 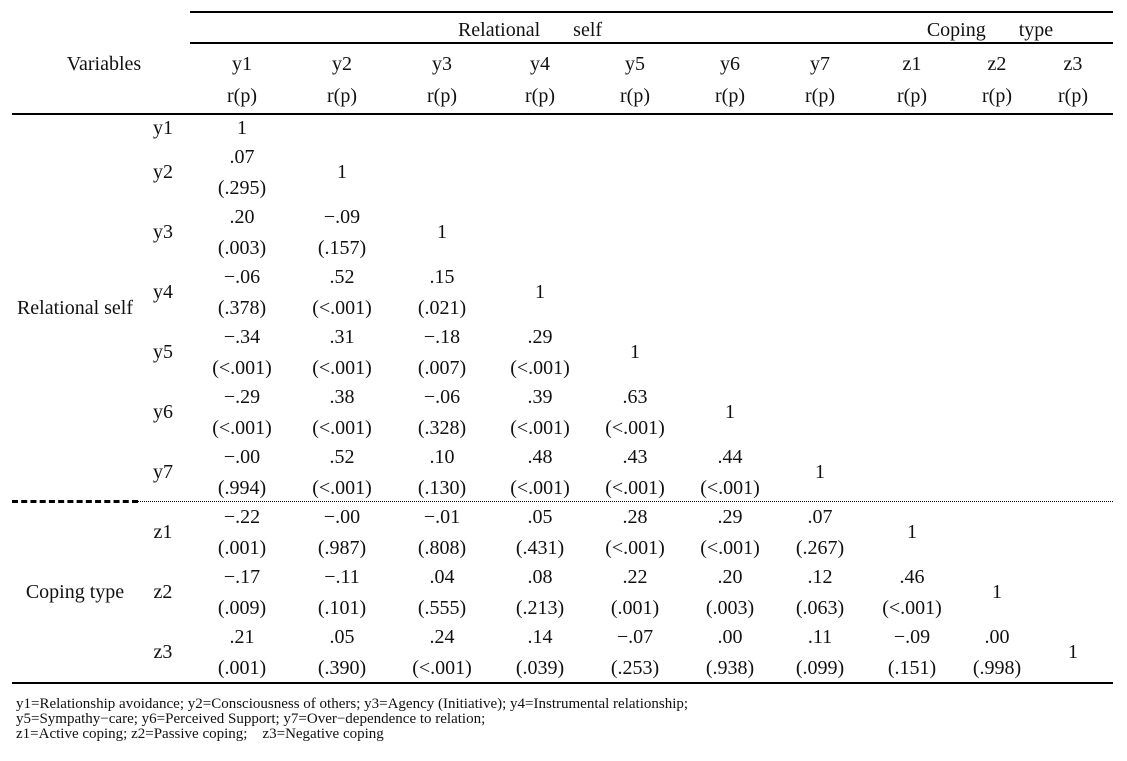 What do you see at coordinates (820, 668) in the screenshot?
I see `p-value: (.099)` at bounding box center [820, 668].